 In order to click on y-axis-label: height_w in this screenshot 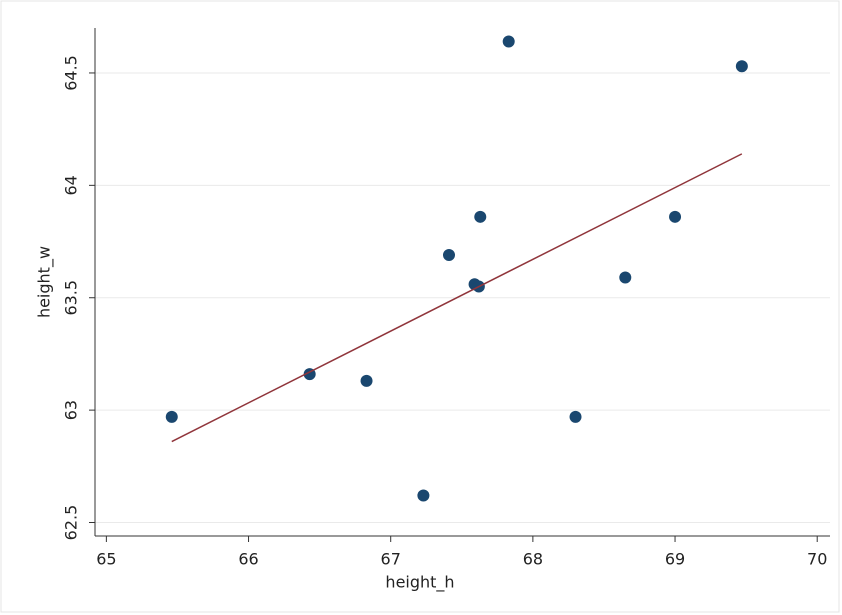, I will do `click(45, 282)`.